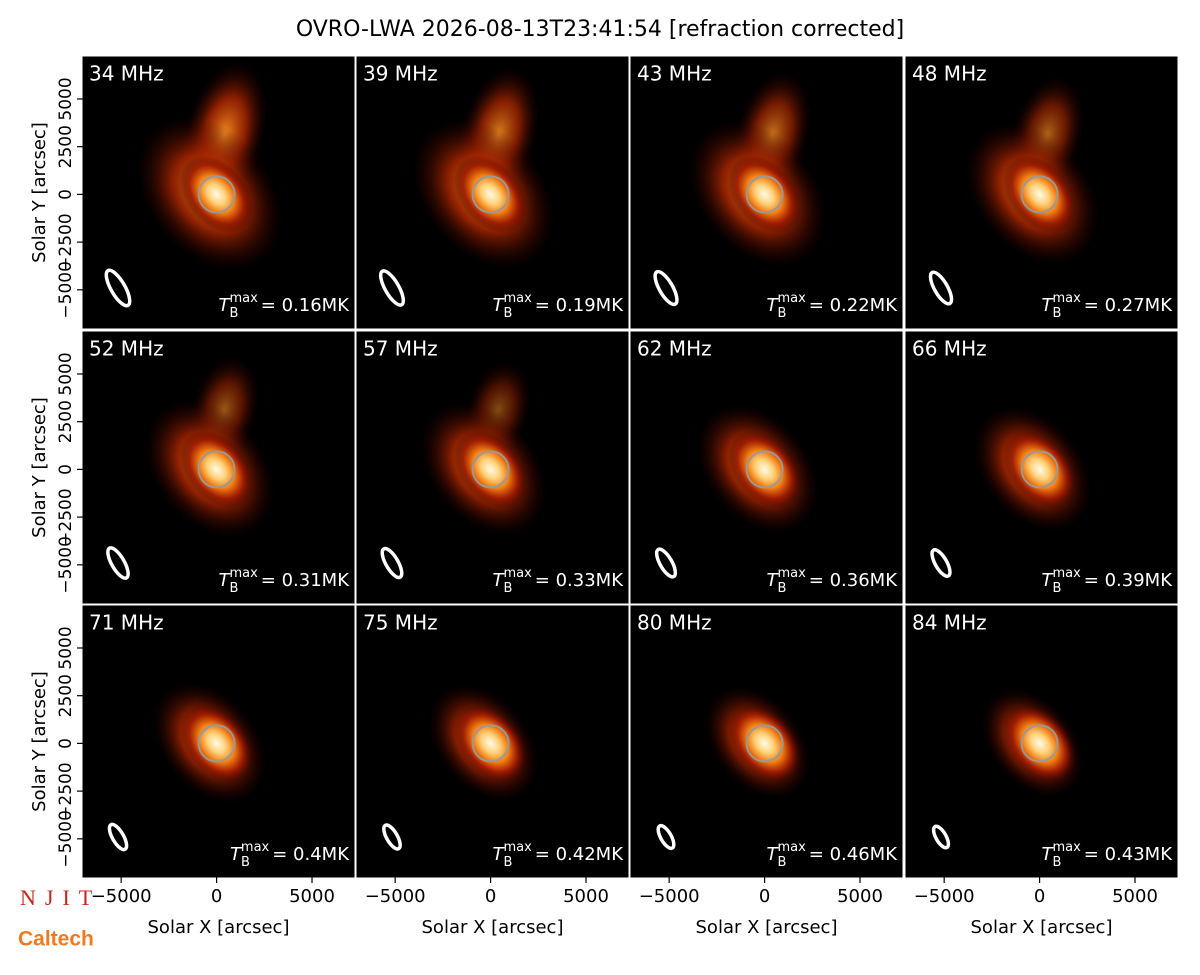 This screenshot has height=975, width=1200. What do you see at coordinates (305, 305) in the screenshot?
I see `tb-value: = 0.16MK` at bounding box center [305, 305].